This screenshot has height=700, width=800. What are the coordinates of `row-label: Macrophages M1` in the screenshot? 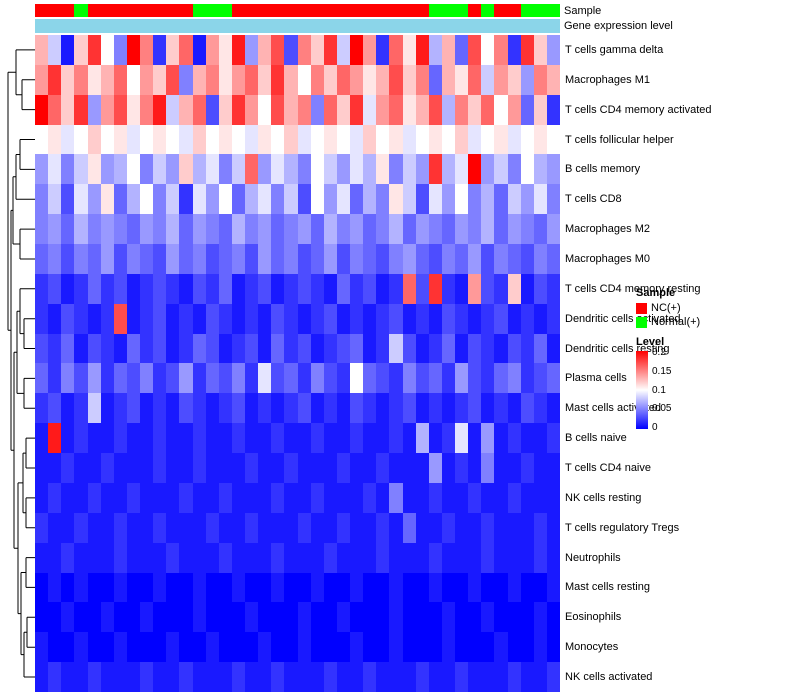 It's located at (607, 79).